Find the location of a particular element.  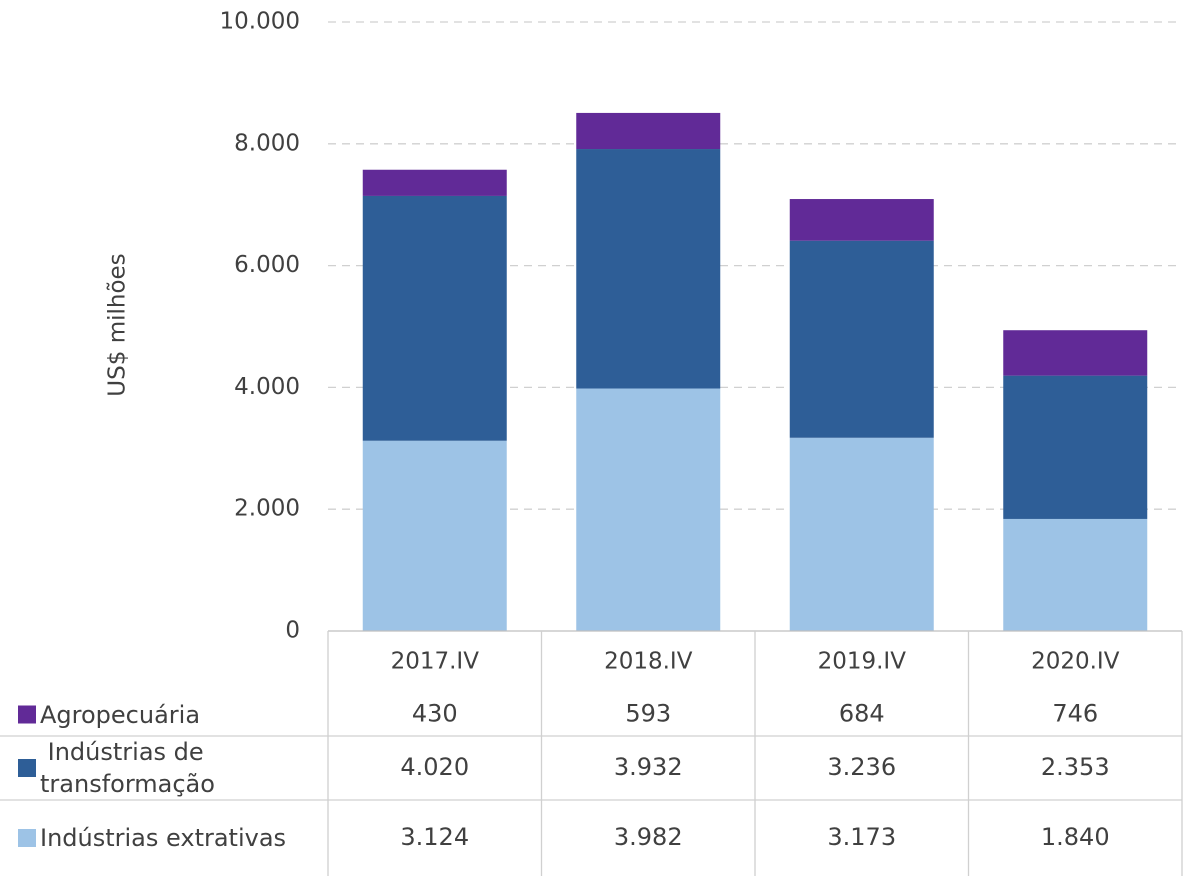

legend-label: Indústrias de transformação is located at coordinates (127, 768).